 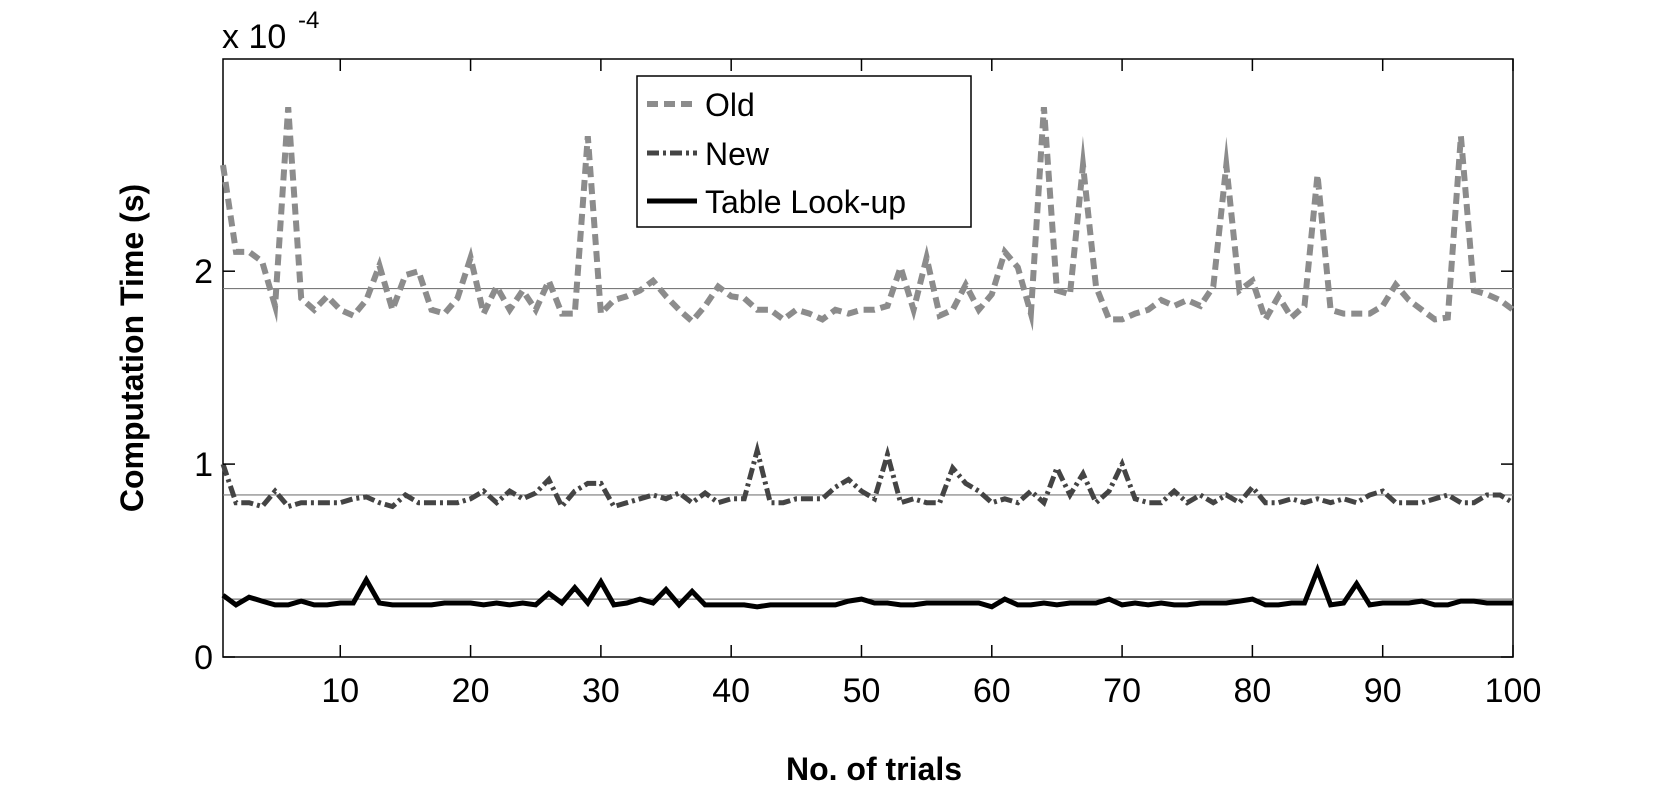 I want to click on legend-label-new: New, so click(x=737, y=154).